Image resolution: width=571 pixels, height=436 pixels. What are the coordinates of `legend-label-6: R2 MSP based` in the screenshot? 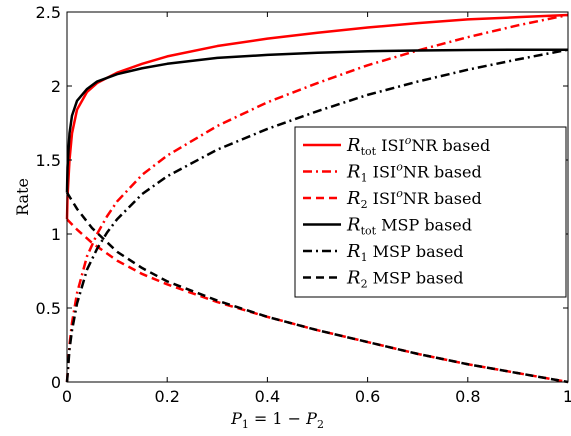 It's located at (405, 279).